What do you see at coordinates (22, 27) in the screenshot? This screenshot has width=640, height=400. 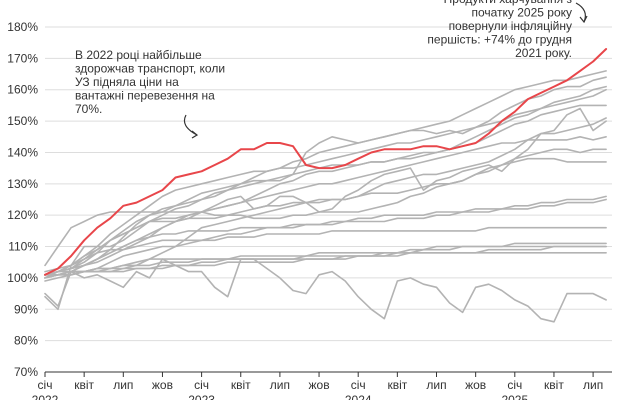 I see `y-tick-label: 180%` at bounding box center [22, 27].